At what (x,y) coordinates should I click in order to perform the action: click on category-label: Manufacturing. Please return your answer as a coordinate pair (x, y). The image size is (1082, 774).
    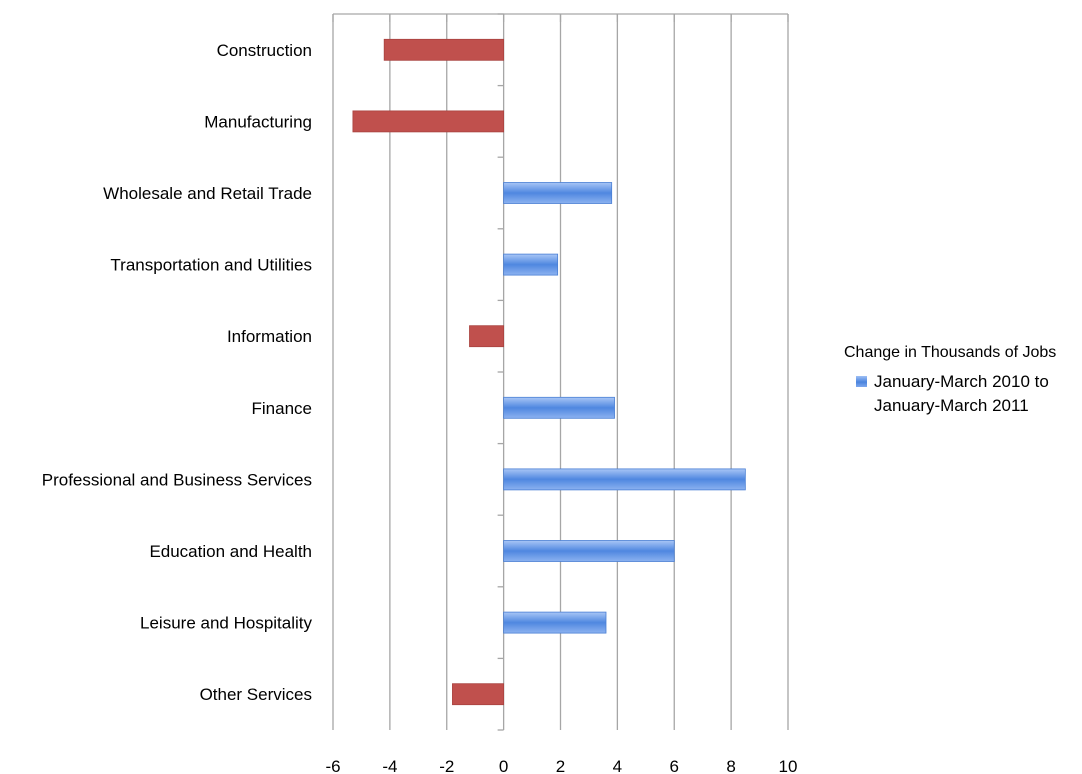
    Looking at the image, I should click on (258, 121).